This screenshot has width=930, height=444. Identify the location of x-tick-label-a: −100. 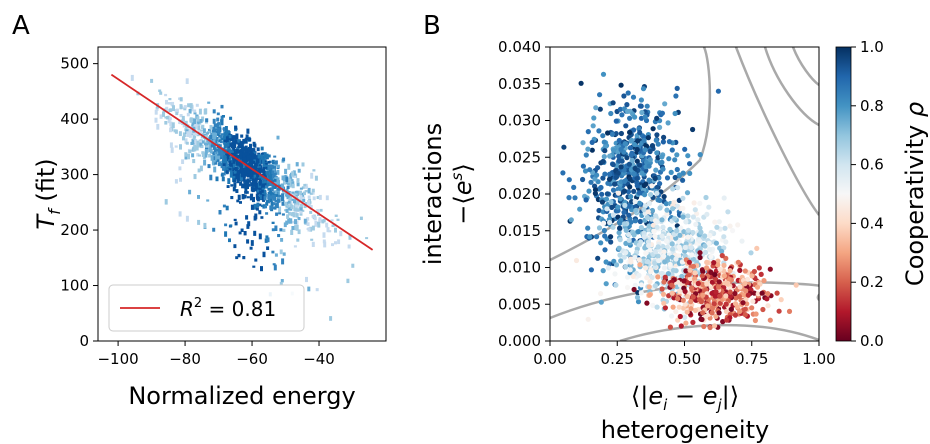
(117, 359).